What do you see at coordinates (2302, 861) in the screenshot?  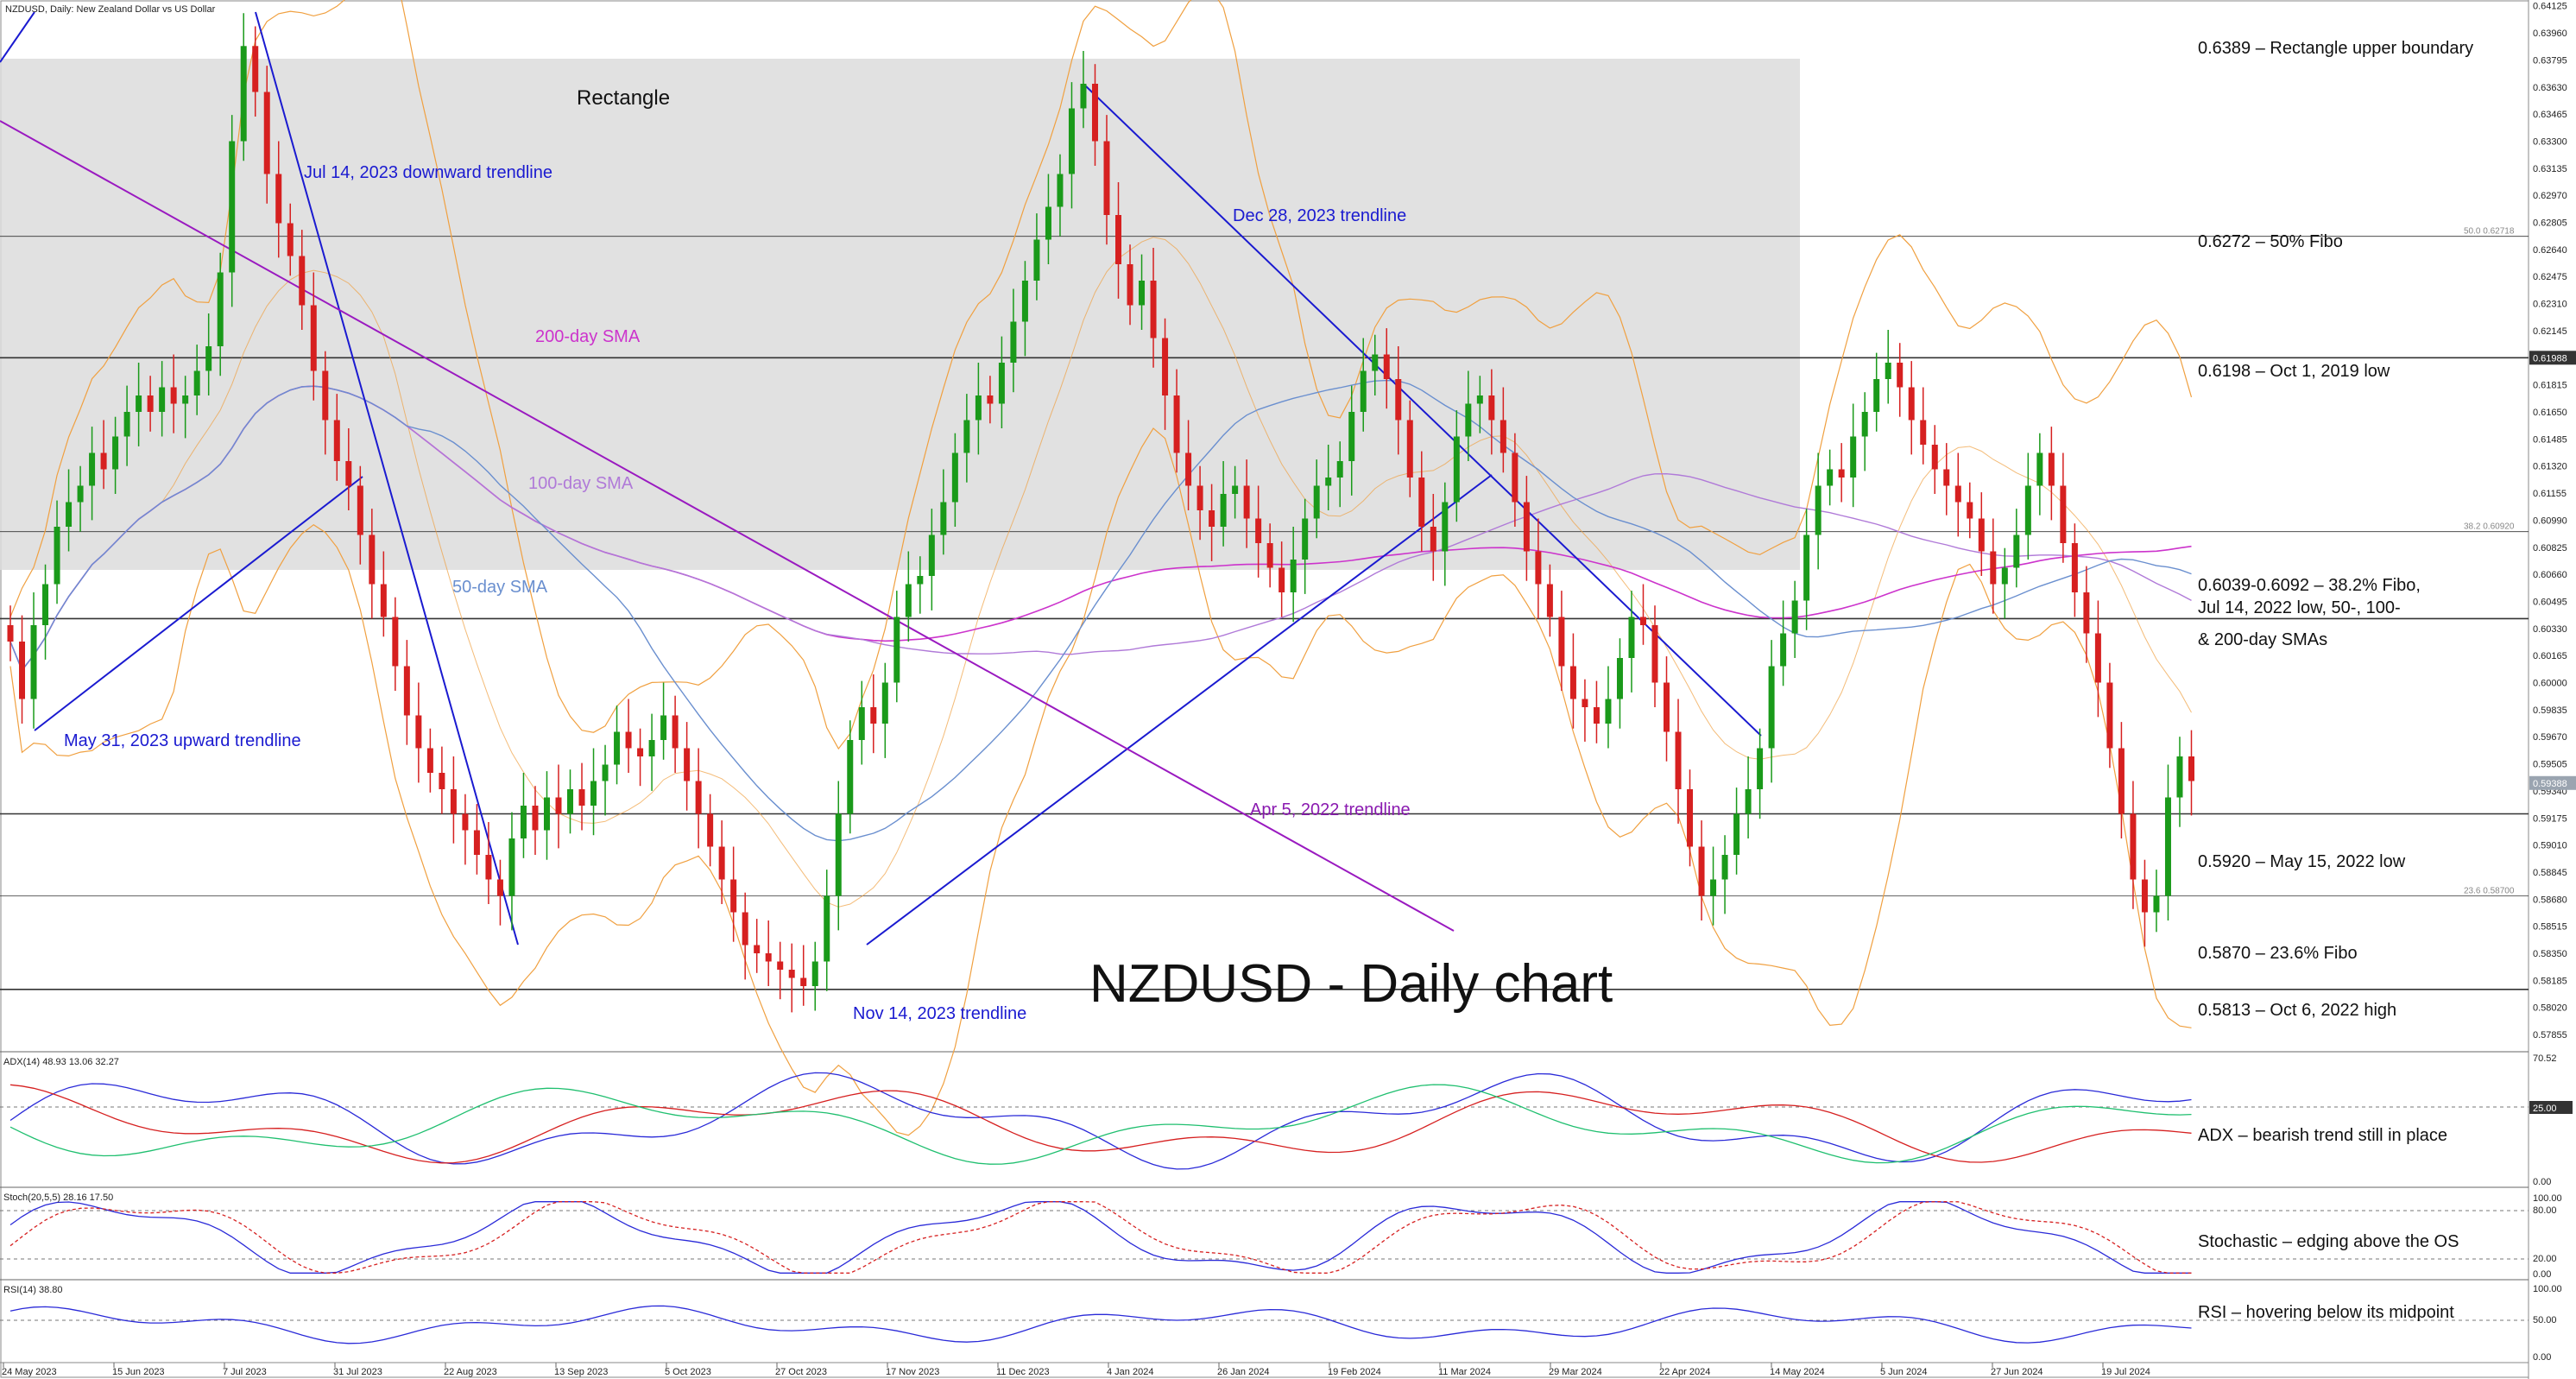 I see `annotation-6: 0.5920 – May 15, 2022 low` at bounding box center [2302, 861].